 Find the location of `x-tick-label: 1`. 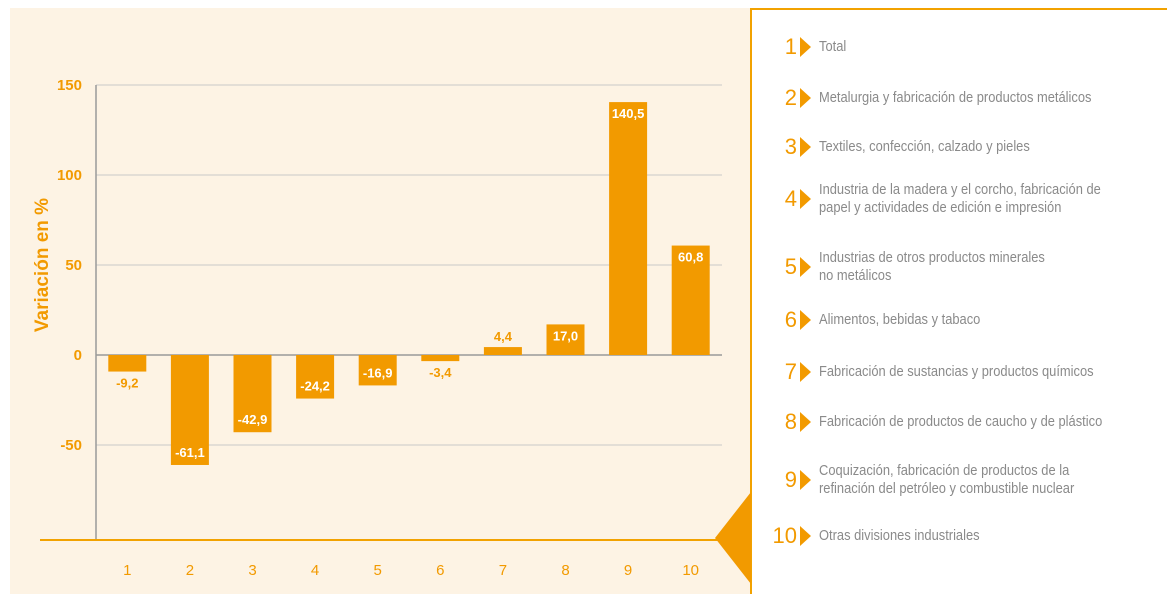

x-tick-label: 1 is located at coordinates (127, 570).